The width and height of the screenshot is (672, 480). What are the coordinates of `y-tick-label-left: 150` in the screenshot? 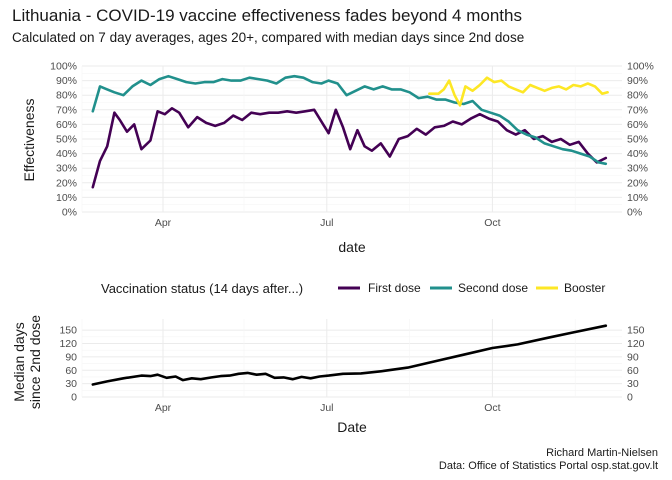 It's located at (68, 331).